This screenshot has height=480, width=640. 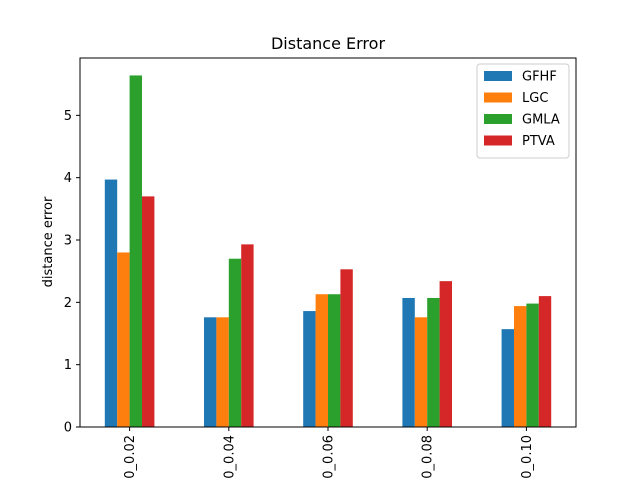 What do you see at coordinates (498, 140) in the screenshot?
I see `legend-swatch-ptva` at bounding box center [498, 140].